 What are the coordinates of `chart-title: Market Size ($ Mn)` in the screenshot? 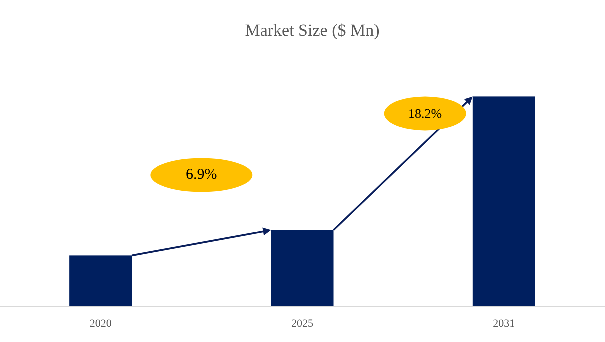 It's located at (312, 30).